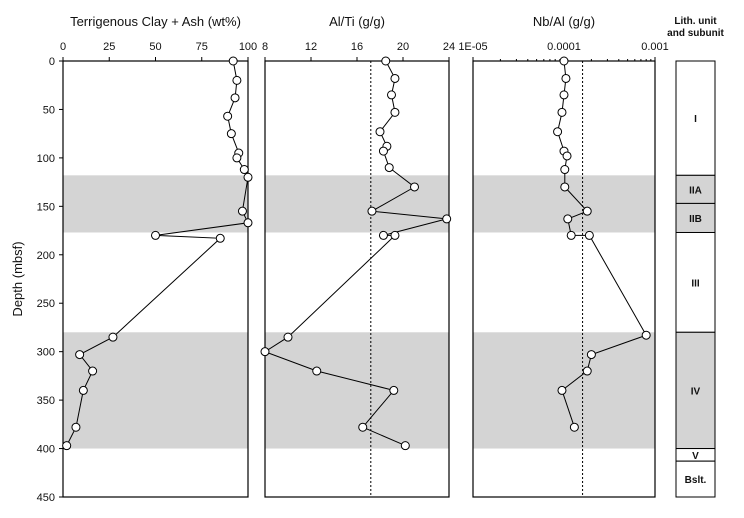  Describe the element at coordinates (46, 498) in the screenshot. I see `ytick-label: 450` at that location.